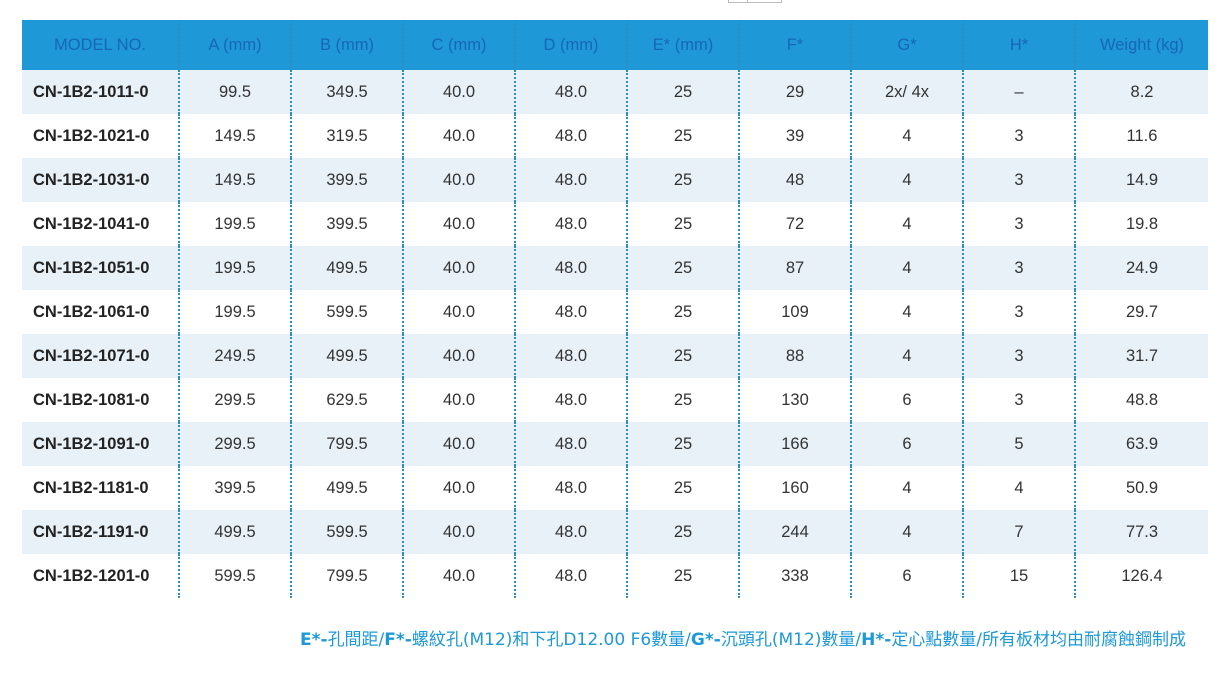 This screenshot has width=1225, height=696. What do you see at coordinates (906, 92) in the screenshot?
I see `value-cell: 2x/ 4x` at bounding box center [906, 92].